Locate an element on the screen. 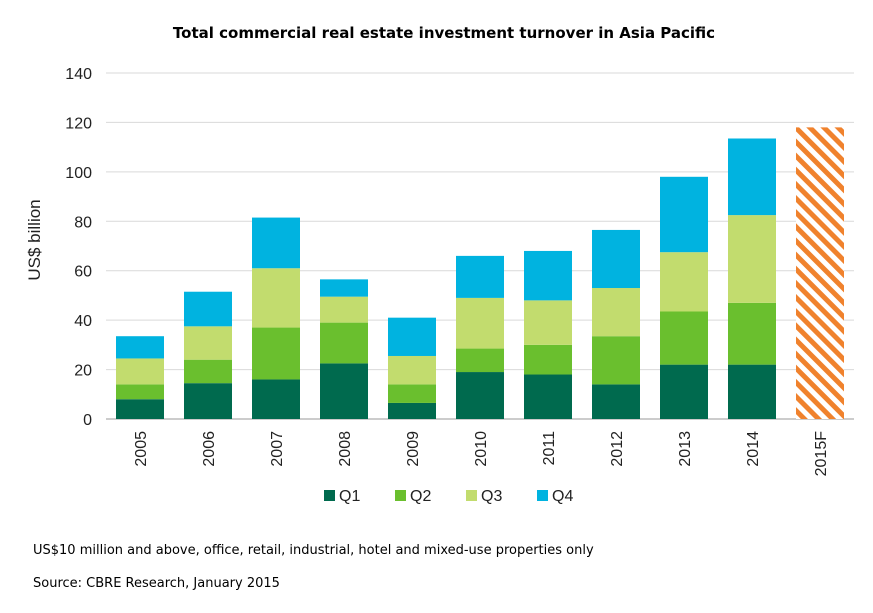  x-tick-label: 2008 is located at coordinates (345, 449).